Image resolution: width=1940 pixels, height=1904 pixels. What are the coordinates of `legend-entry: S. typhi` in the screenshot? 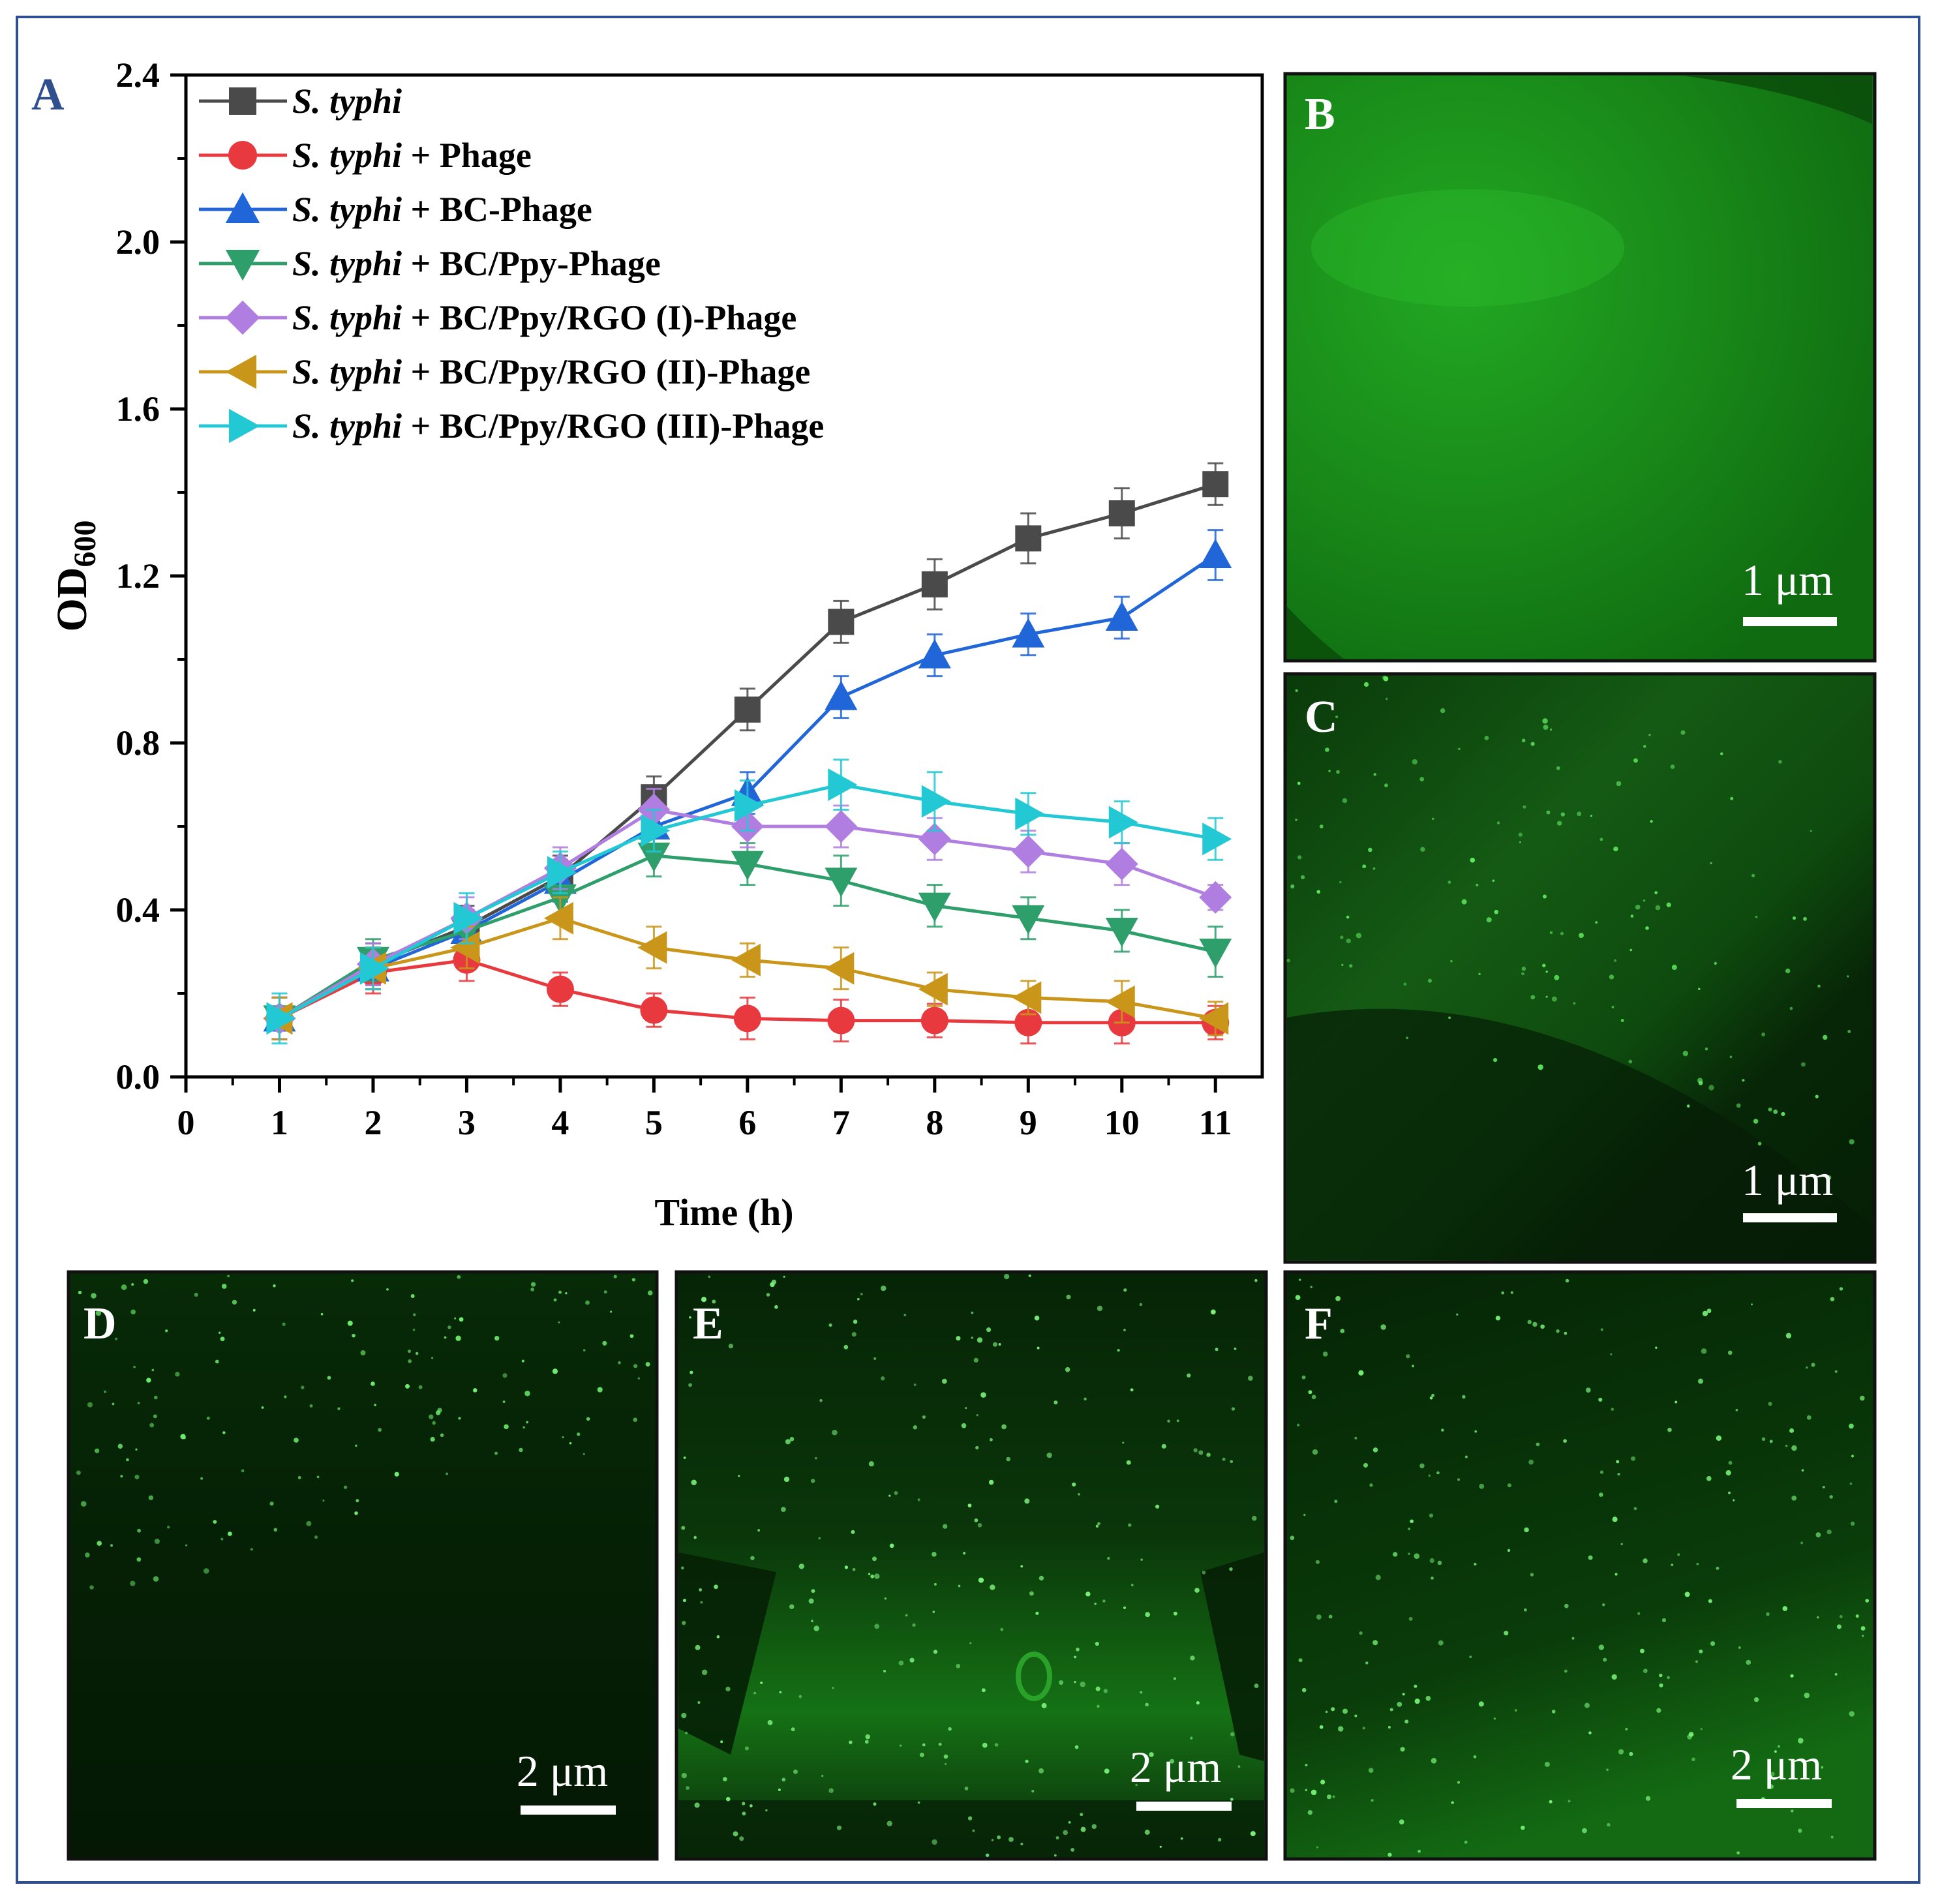 It's located at (301, 102).